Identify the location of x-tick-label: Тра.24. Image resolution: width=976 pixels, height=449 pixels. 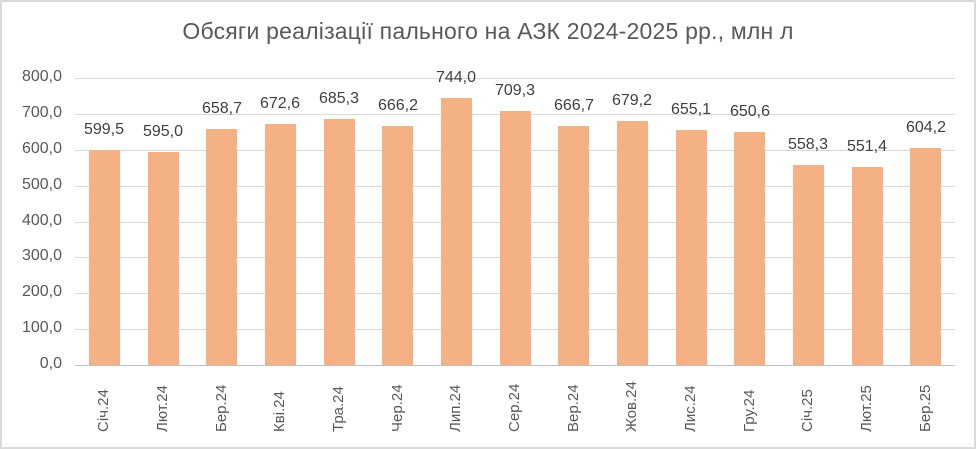
(338, 409).